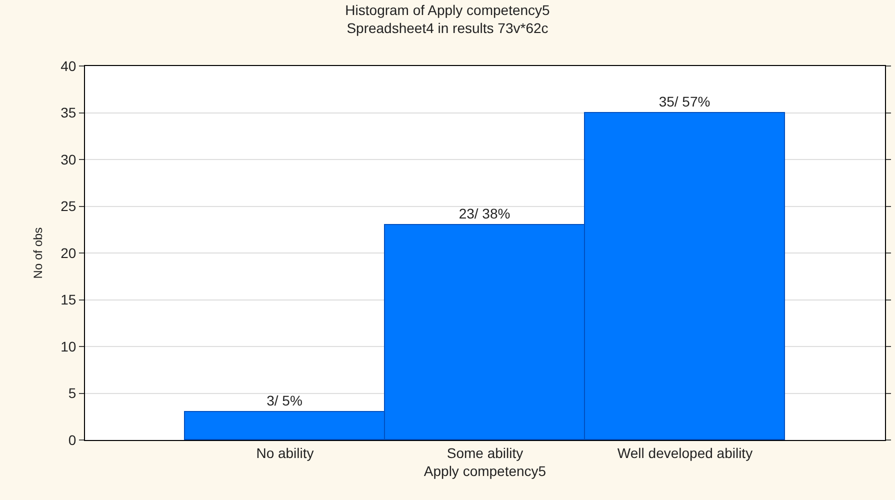 The width and height of the screenshot is (895, 500). Describe the element at coordinates (447, 10) in the screenshot. I see `chart-title: Histogram of Apply competency5` at that location.